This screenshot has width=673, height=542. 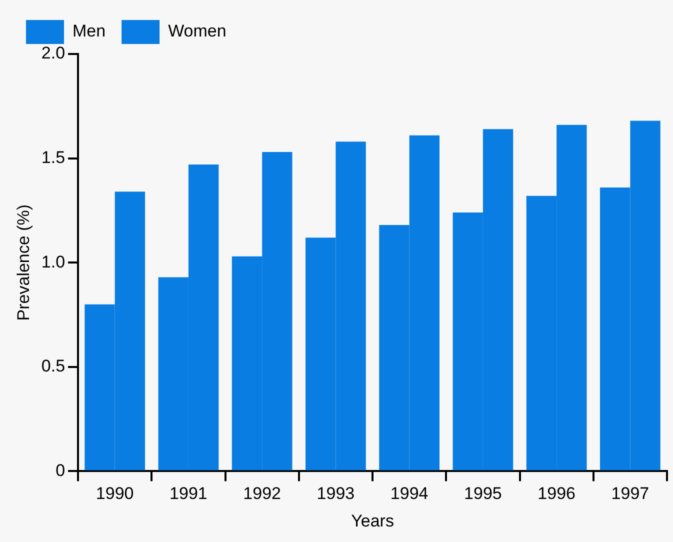 What do you see at coordinates (115, 494) in the screenshot?
I see `x-tick-label: 1990` at bounding box center [115, 494].